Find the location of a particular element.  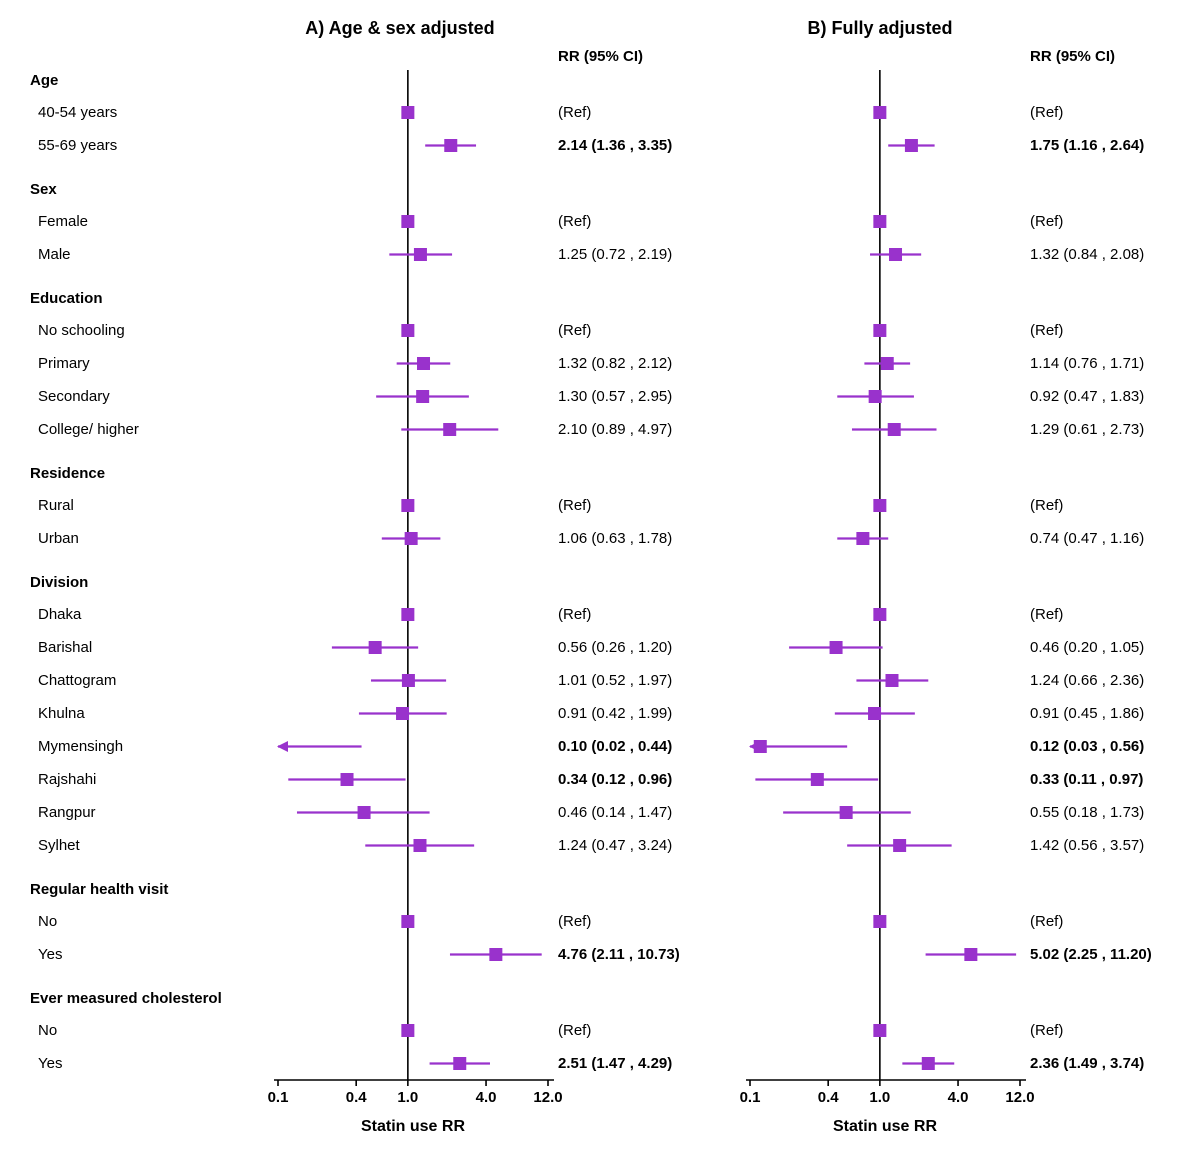

rr-ci-text: 0.10 (0.02 , 0.44) is located at coordinates (615, 746).